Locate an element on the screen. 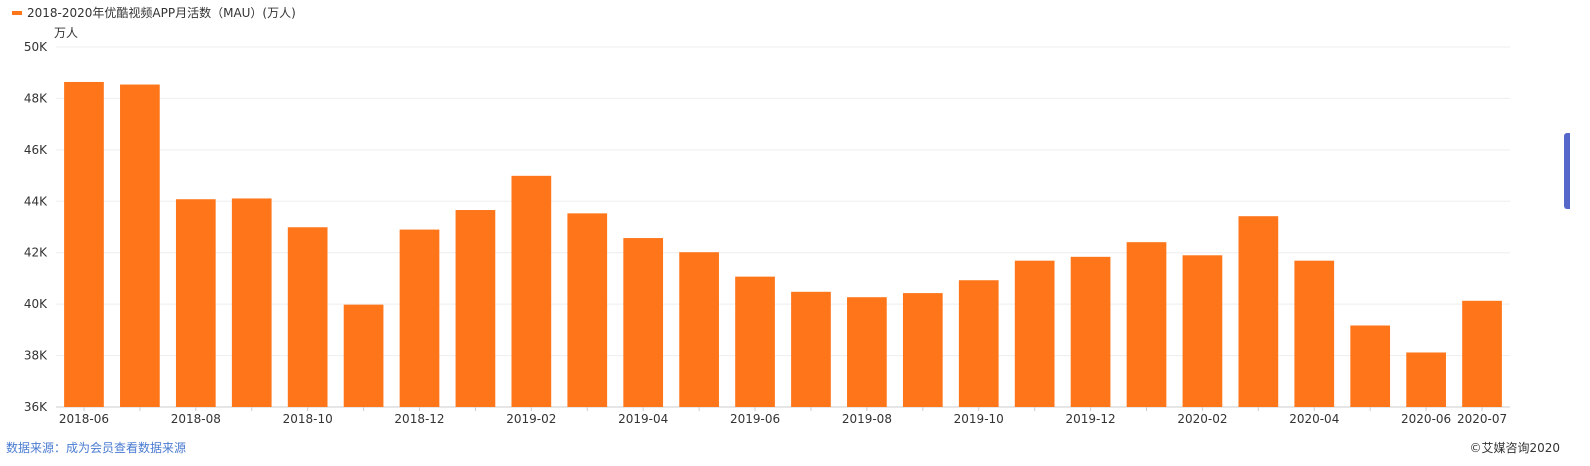 This screenshot has width=1590, height=466. x-tick-label: 2019-02 is located at coordinates (531, 419).